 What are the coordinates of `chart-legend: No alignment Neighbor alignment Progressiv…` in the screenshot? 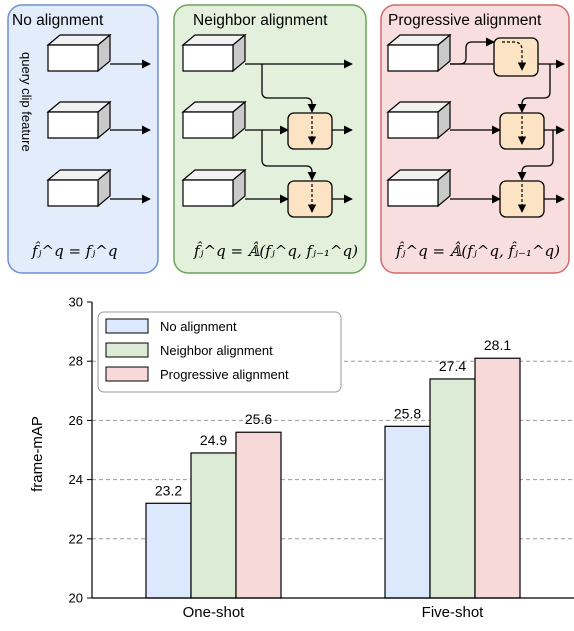 It's located at (219, 352).